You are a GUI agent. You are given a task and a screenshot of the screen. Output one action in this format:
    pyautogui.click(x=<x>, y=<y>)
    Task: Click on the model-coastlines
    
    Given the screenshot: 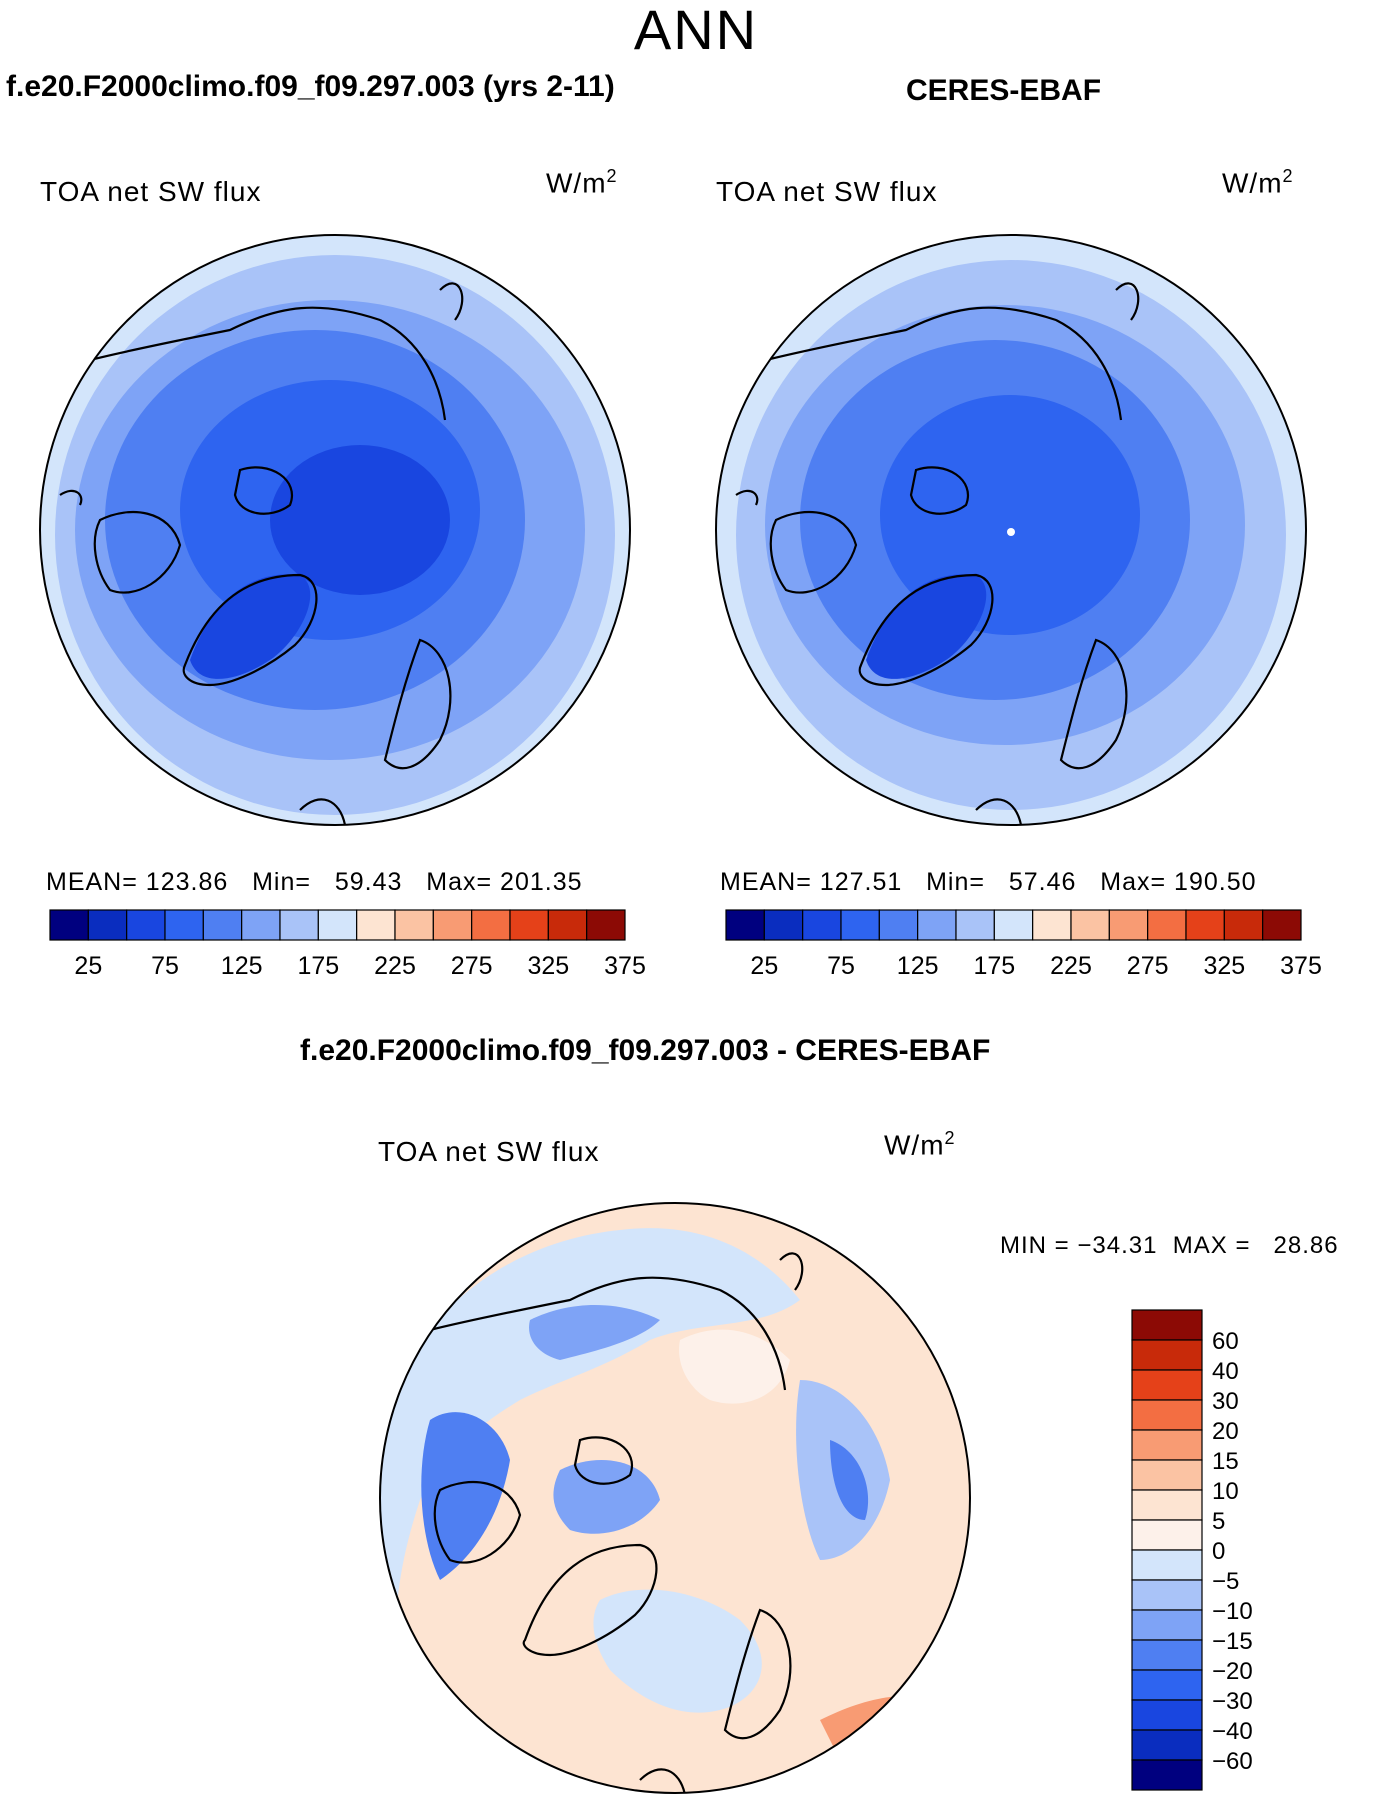 What is the action you would take?
    pyautogui.click(x=261, y=553)
    